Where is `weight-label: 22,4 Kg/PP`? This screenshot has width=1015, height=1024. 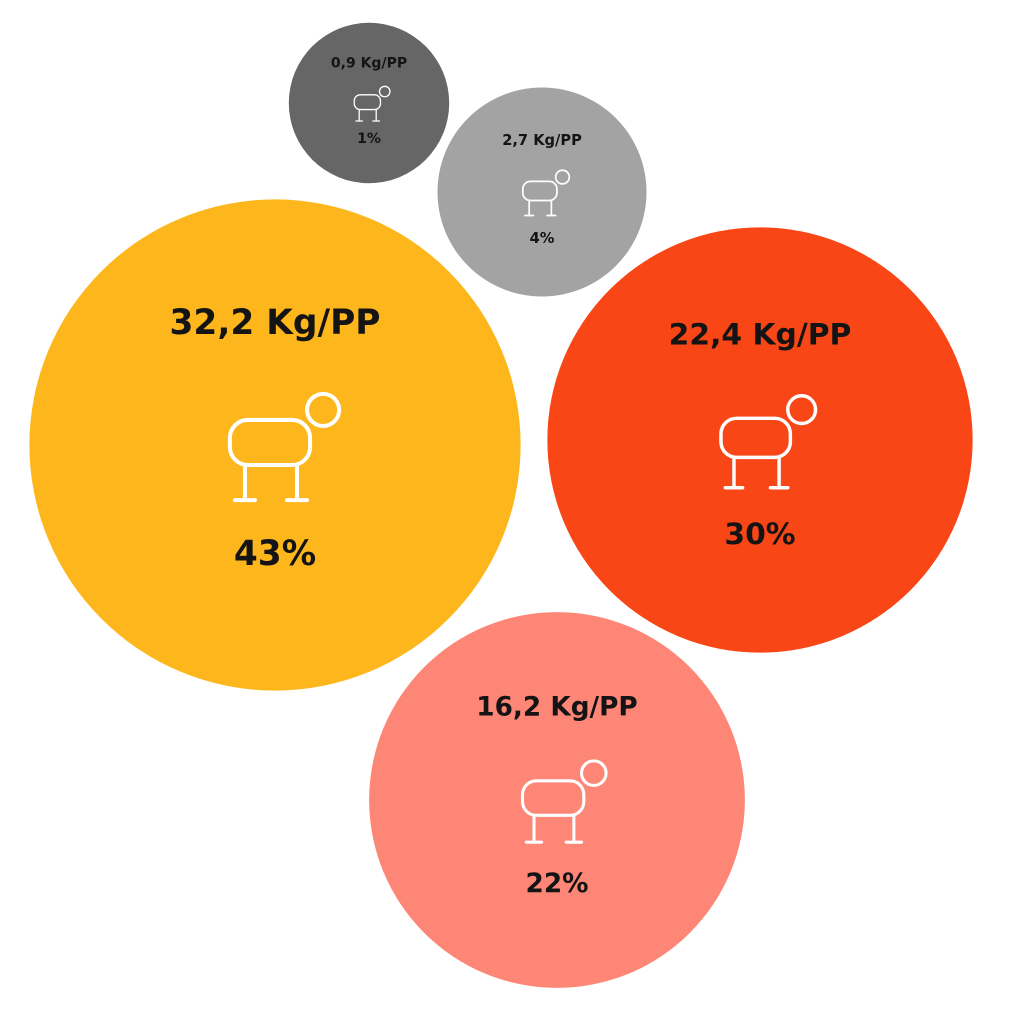 weight-label: 22,4 Kg/PP is located at coordinates (760, 334).